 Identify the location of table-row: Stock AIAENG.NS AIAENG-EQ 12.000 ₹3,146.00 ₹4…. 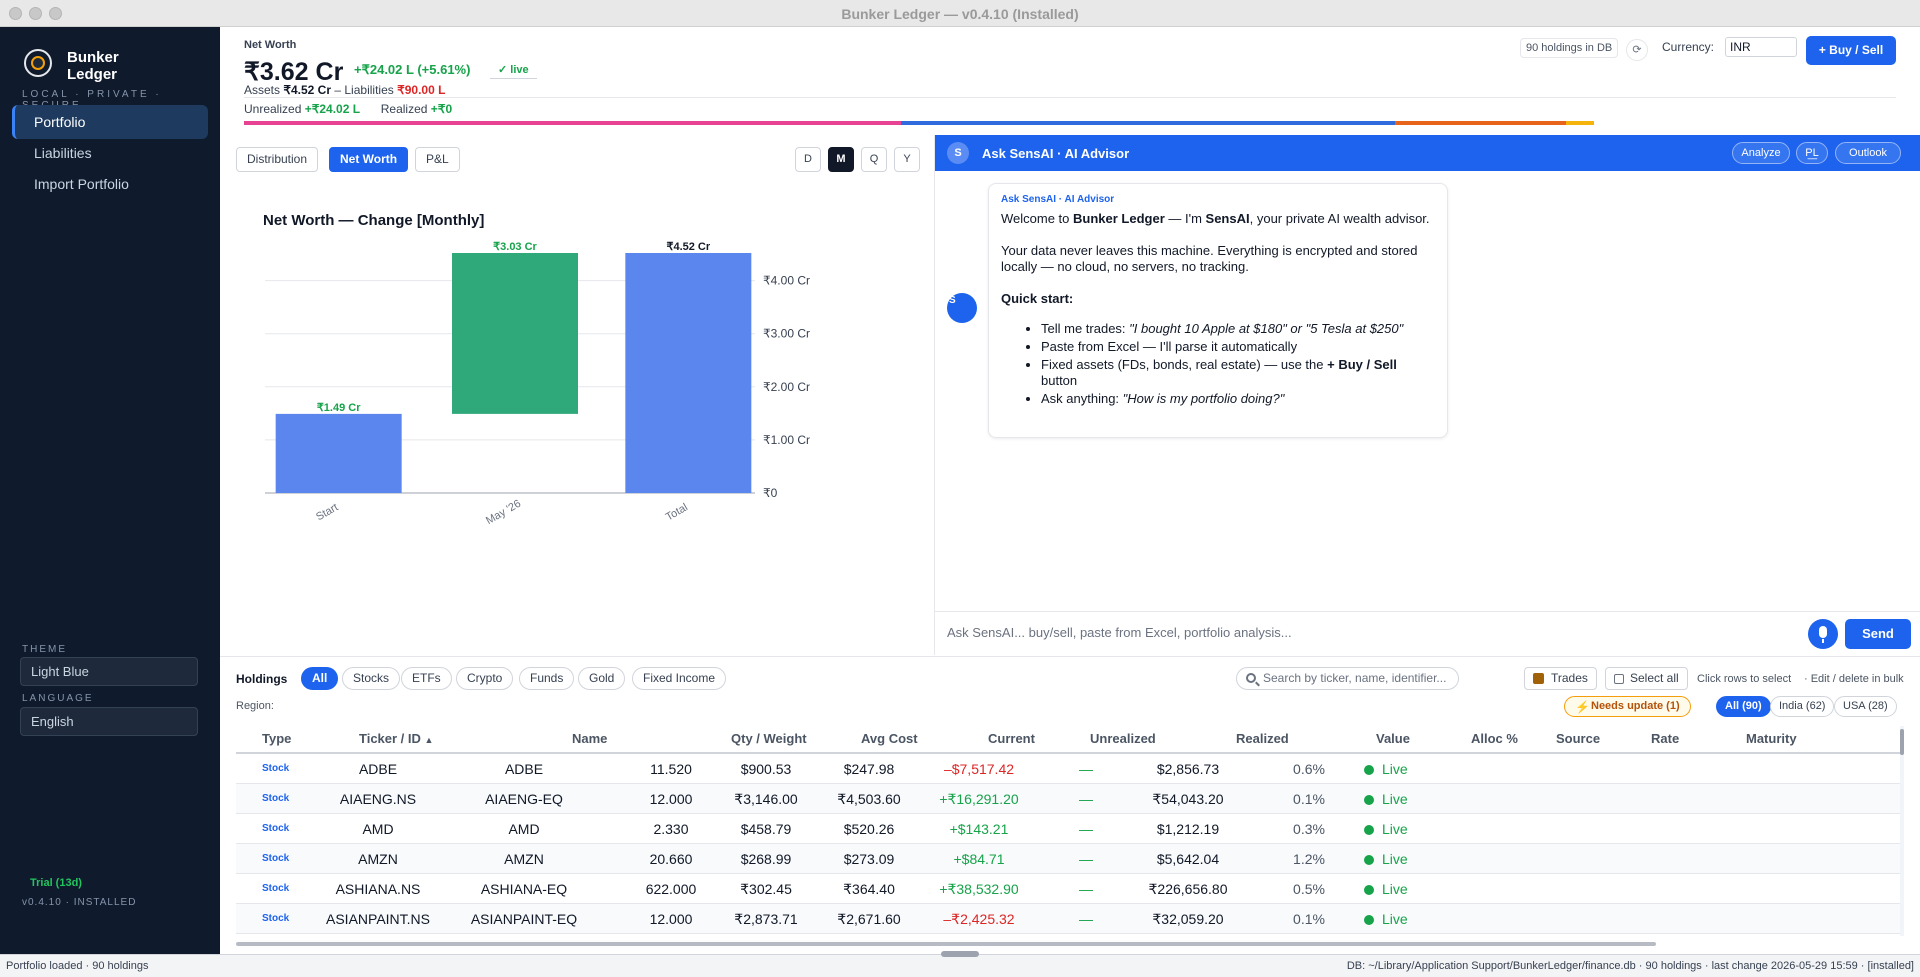
(1068, 799).